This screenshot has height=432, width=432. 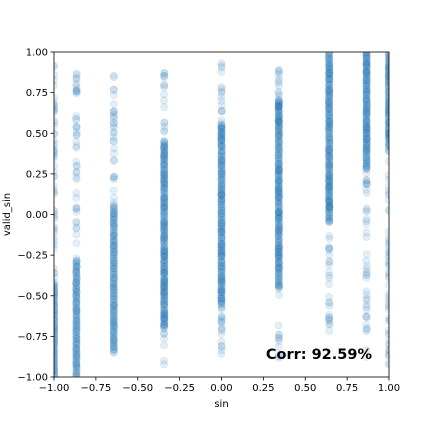 I want to click on point-column, so click(x=76, y=223).